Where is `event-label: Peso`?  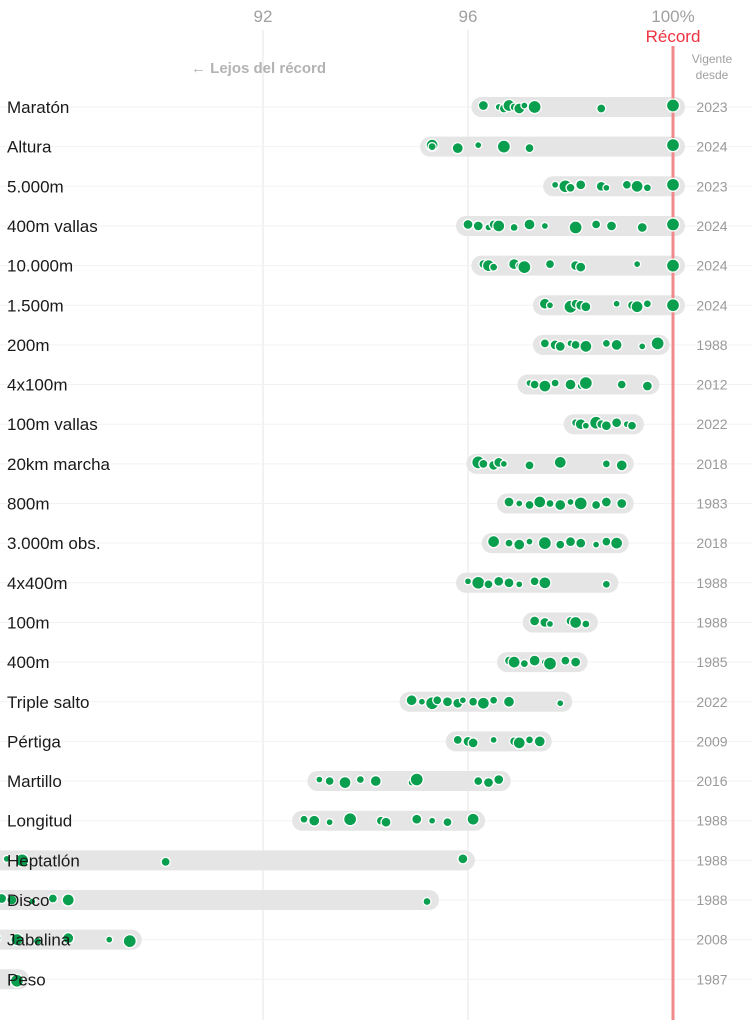
event-label: Peso is located at coordinates (26, 979).